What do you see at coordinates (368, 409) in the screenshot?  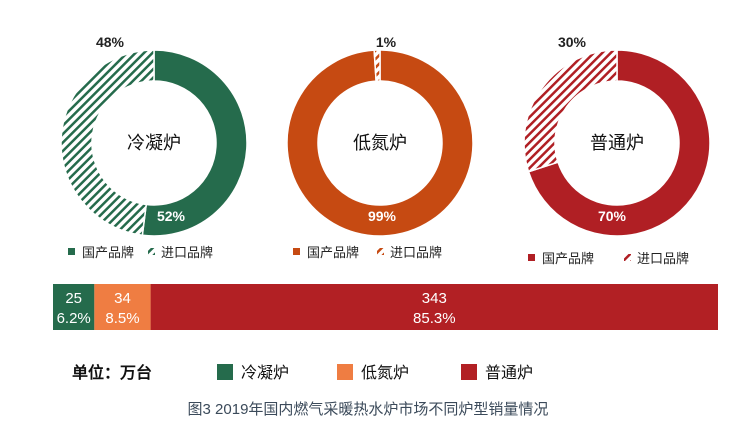 I see `figure-caption: 图3 2019年国内燃气采暖热水炉市场不同炉型销量情况` at bounding box center [368, 409].